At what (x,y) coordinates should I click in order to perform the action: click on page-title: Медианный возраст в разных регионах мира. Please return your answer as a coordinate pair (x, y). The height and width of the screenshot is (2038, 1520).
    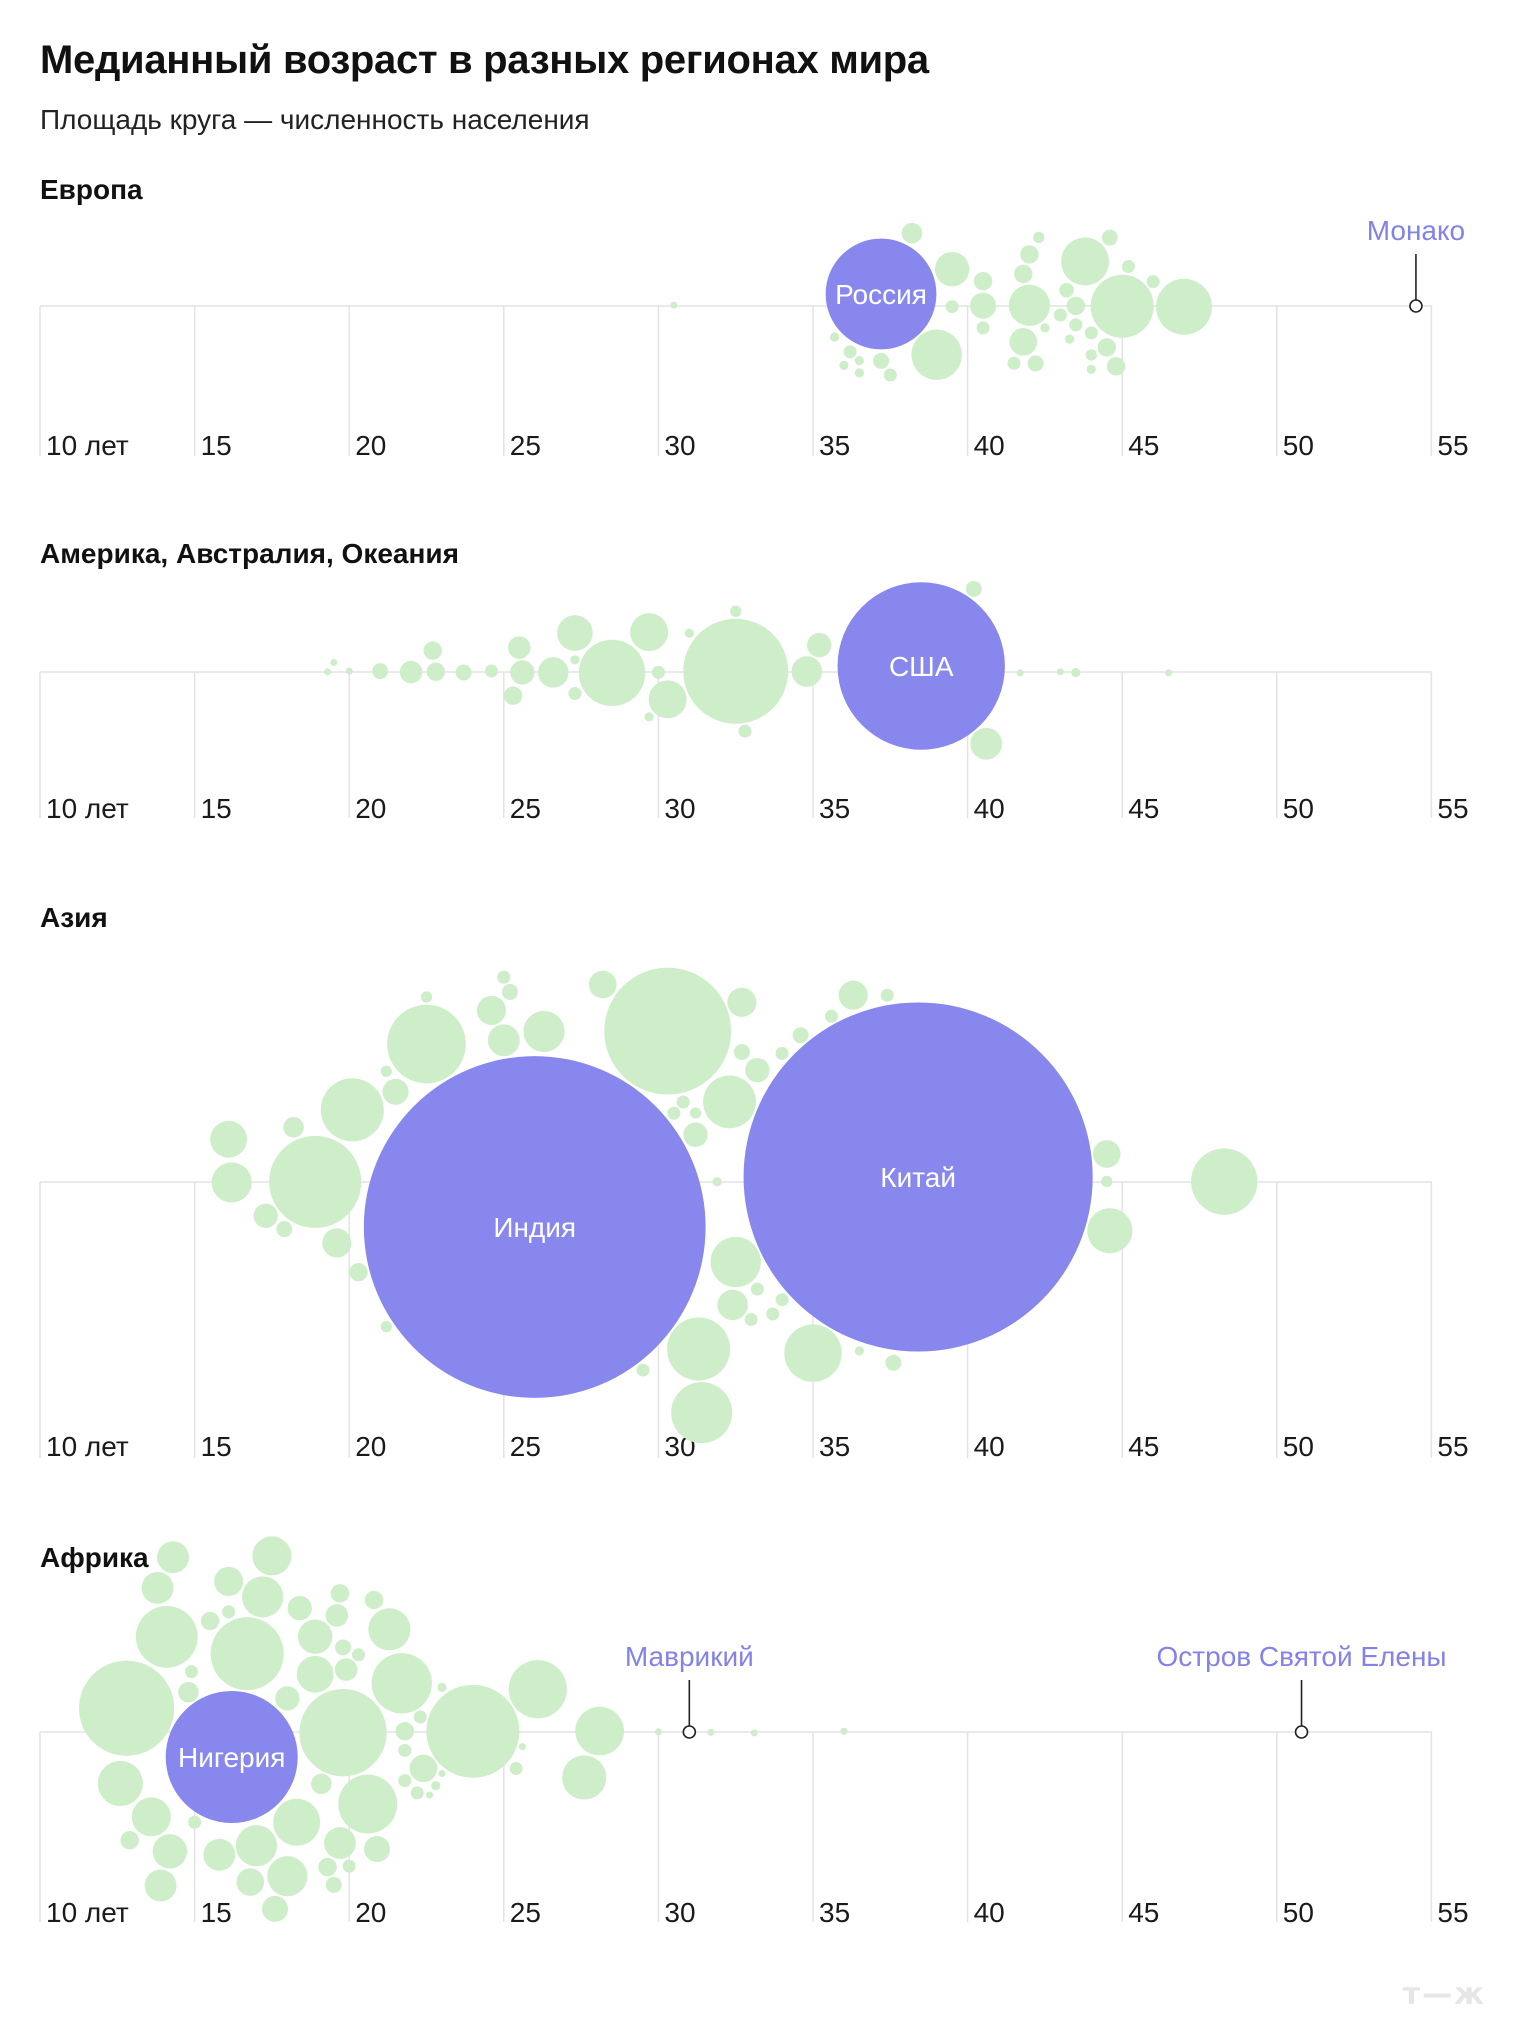
    Looking at the image, I should click on (484, 60).